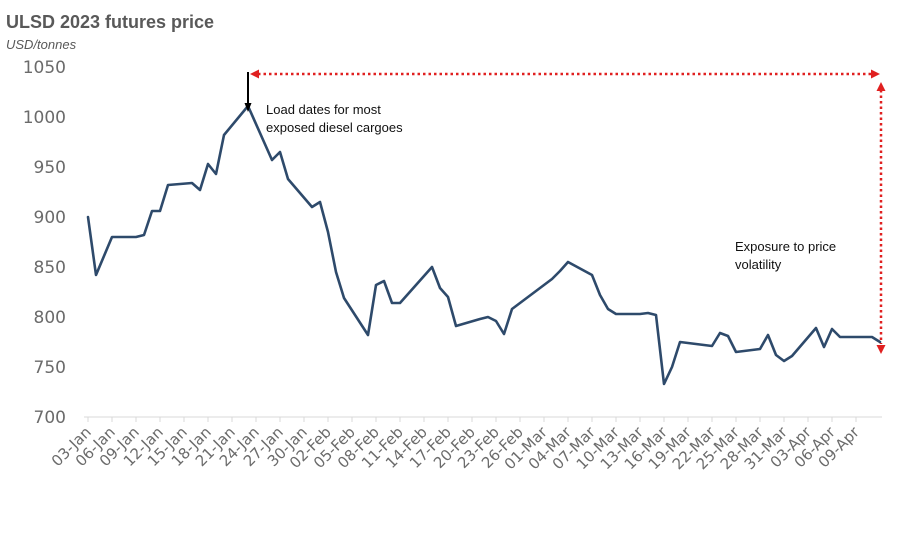  I want to click on exposure-arrowhead-up, so click(881, 86).